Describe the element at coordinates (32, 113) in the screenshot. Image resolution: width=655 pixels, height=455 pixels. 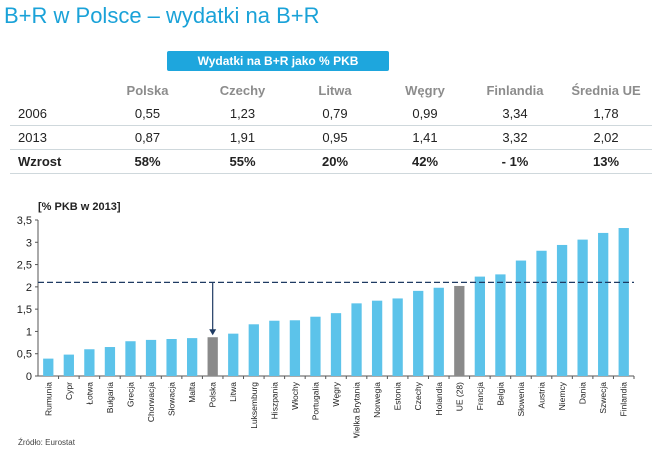
I see `row-label: 2006` at that location.